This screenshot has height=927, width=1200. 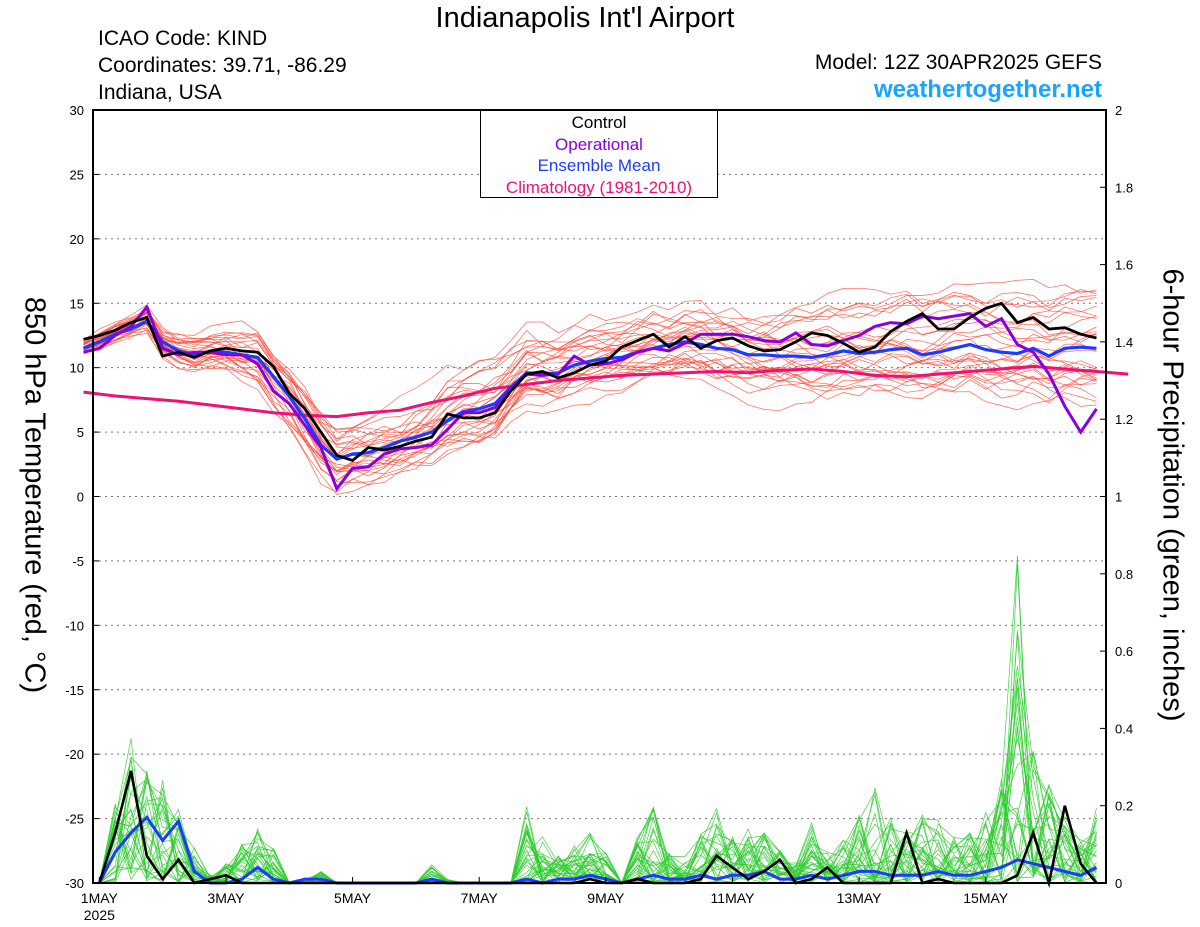 What do you see at coordinates (599, 144) in the screenshot?
I see `legend-operational: Operational` at bounding box center [599, 144].